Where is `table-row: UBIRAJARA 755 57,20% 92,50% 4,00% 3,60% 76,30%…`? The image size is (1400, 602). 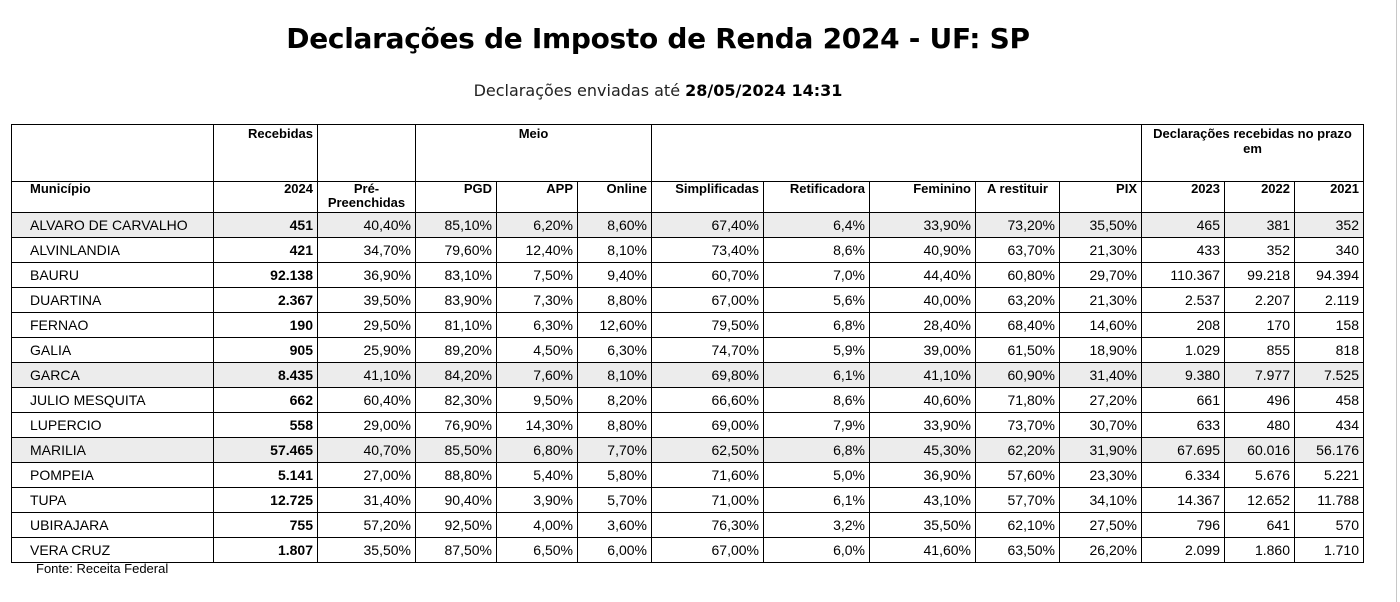 table-row: UBIRAJARA 755 57,20% 92,50% 4,00% 3,60% 76,30%… is located at coordinates (687, 525).